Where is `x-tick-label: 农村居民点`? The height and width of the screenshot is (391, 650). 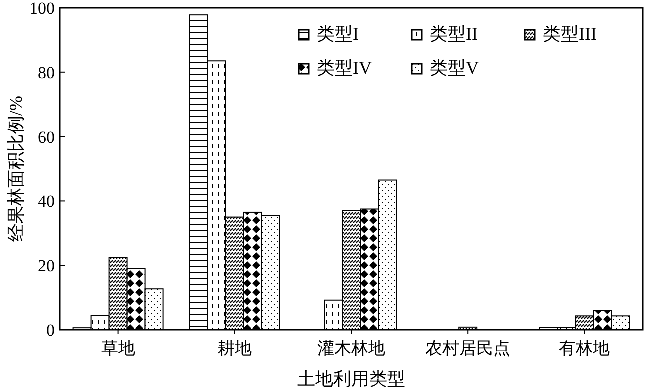 x-tick-label: 农村居民点 is located at coordinates (468, 348).